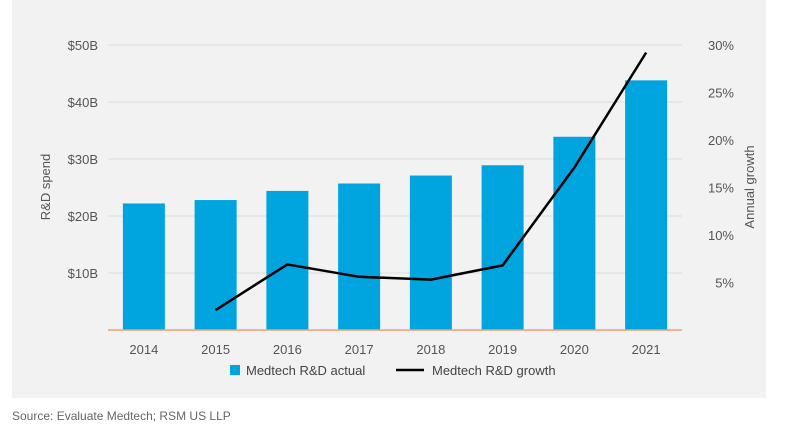 The image size is (786, 444). Describe the element at coordinates (502, 349) in the screenshot. I see `x-tick-label: 2019` at that location.